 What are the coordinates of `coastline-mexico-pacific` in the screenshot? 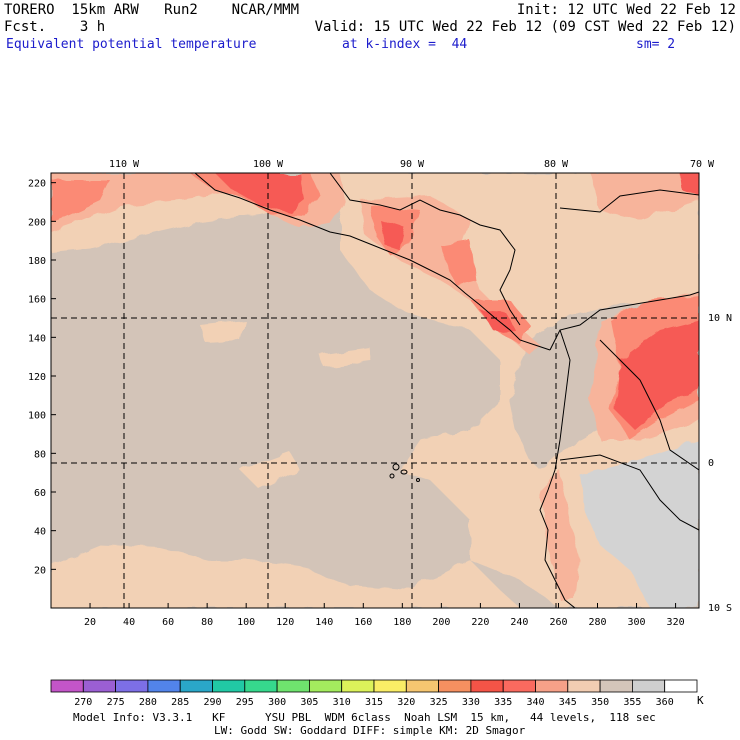 It's located at (372, 262).